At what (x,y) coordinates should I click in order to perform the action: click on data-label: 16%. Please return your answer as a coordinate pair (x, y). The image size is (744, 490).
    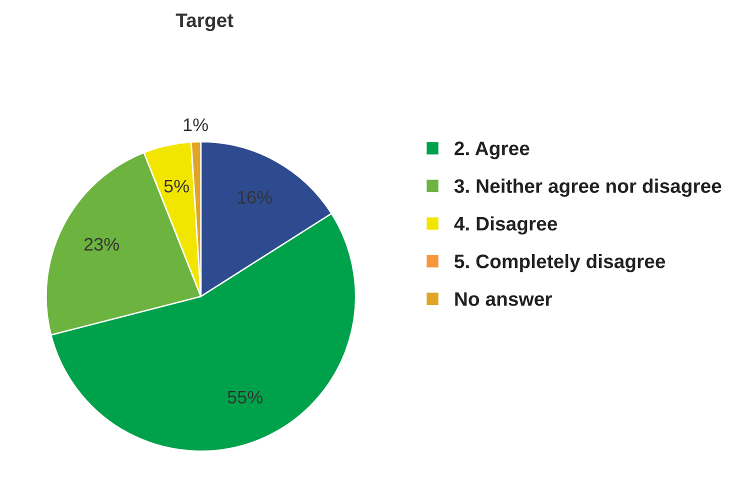
    Looking at the image, I should click on (255, 197).